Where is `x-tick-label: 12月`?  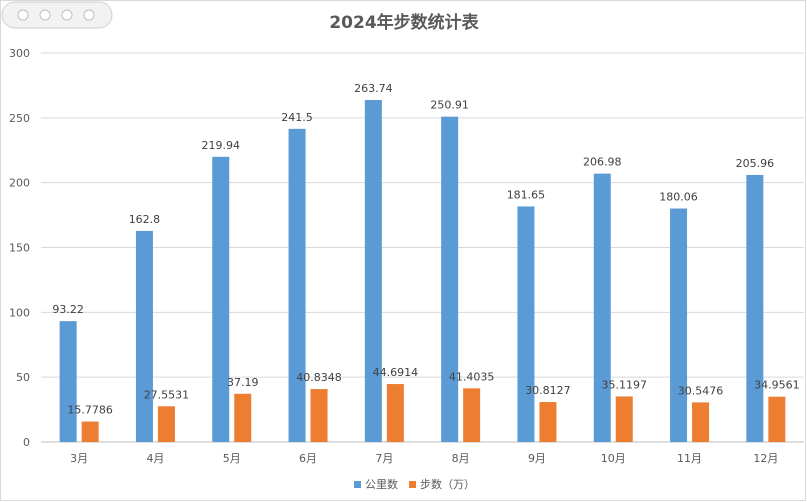 x-tick-label: 12月 is located at coordinates (765, 458).